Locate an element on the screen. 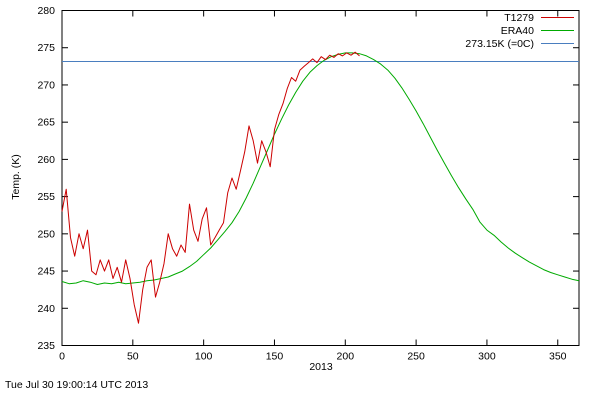 The height and width of the screenshot is (400, 600). x-tick-label: 150 is located at coordinates (275, 357).